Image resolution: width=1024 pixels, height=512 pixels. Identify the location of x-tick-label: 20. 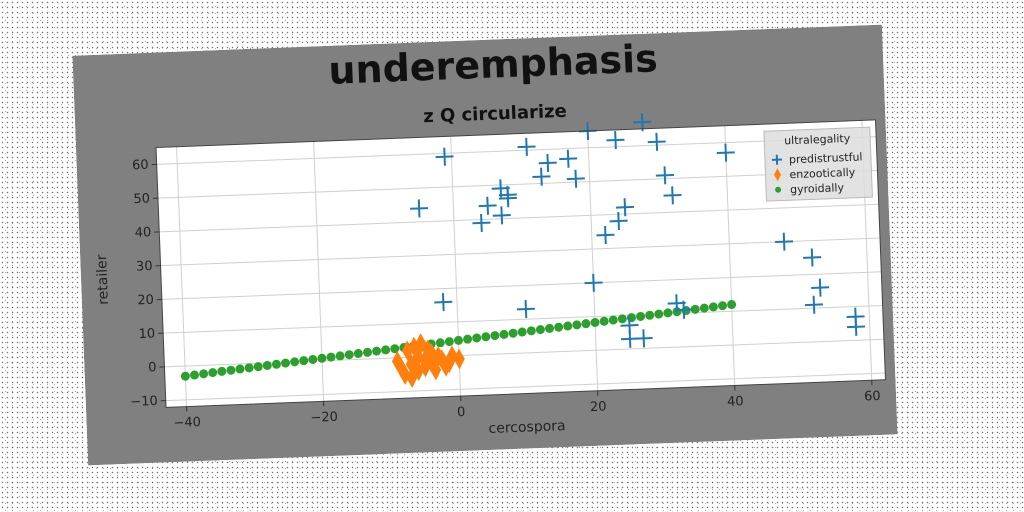
(598, 407).